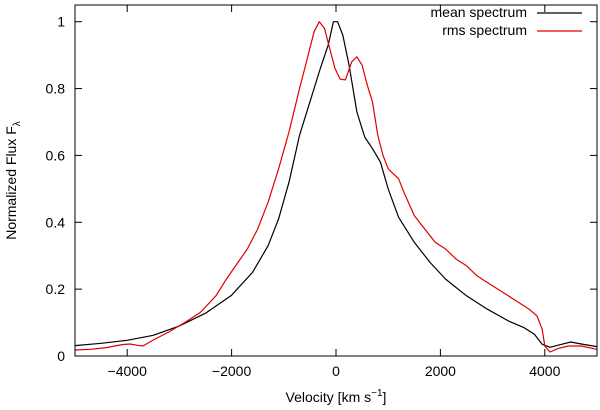  What do you see at coordinates (56, 89) in the screenshot?
I see `y-tick-label: 0.8` at bounding box center [56, 89].